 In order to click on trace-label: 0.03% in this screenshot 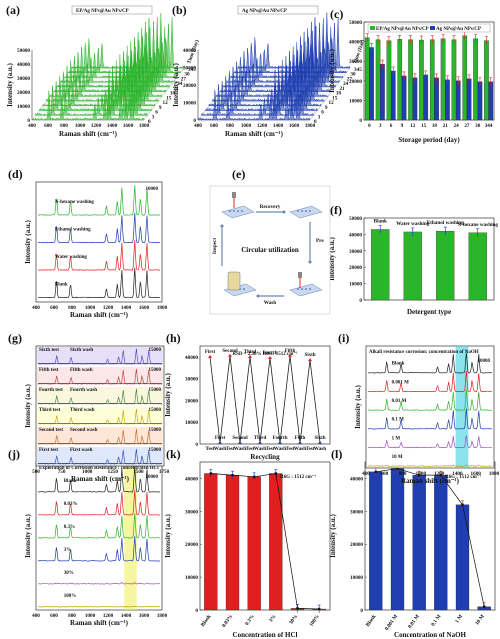, I will do `click(71, 504)`.